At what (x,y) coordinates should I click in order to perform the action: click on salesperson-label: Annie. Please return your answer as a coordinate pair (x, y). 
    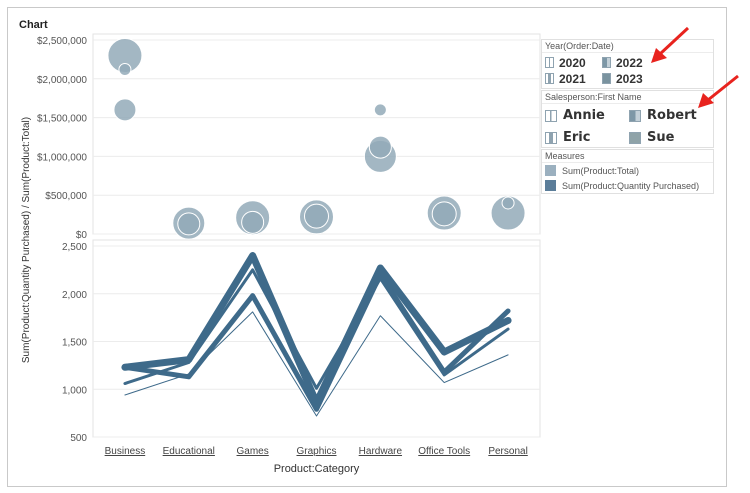
    Looking at the image, I should click on (584, 115).